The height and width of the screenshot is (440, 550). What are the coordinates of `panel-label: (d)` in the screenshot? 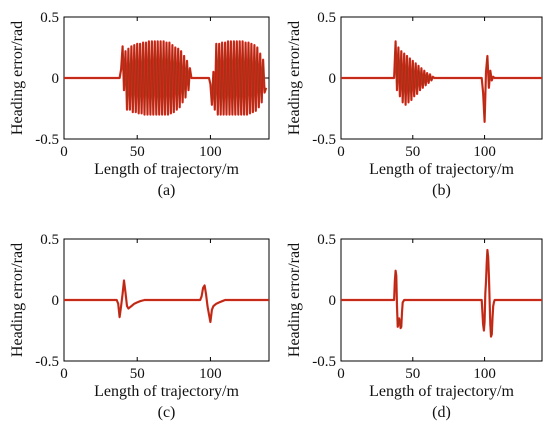 It's located at (441, 412).